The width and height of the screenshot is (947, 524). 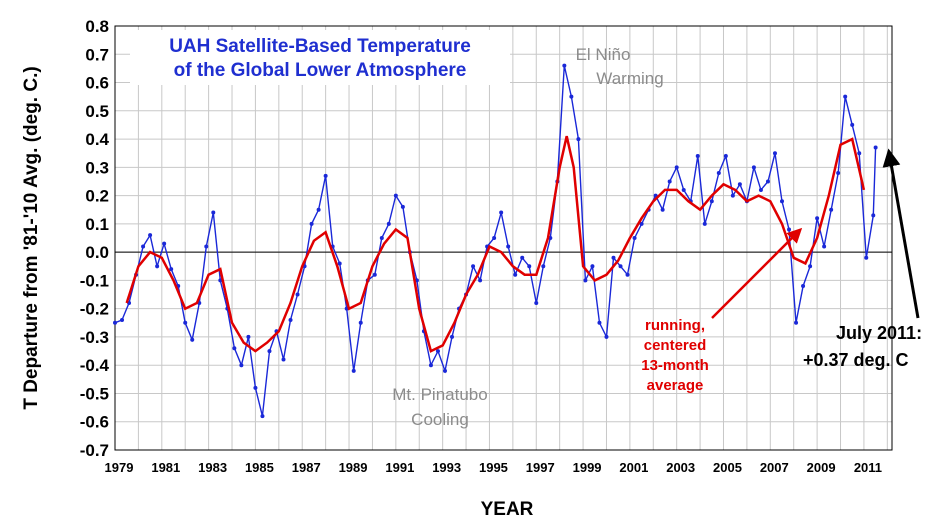 I want to click on pinatubo-annotation-line-2: Cooling, so click(x=440, y=419).